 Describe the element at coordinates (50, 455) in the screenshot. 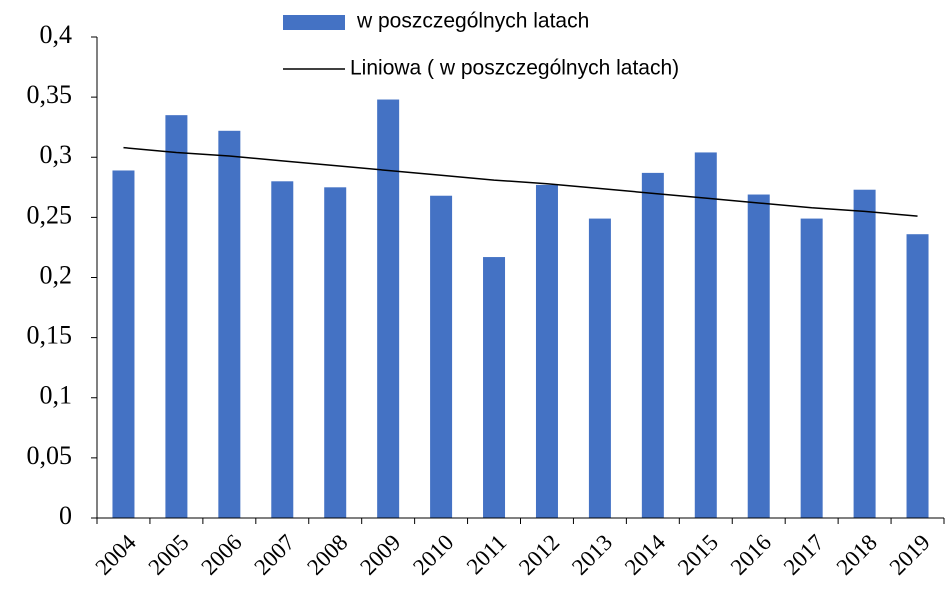

I see `y-tick-label: 0,05` at that location.